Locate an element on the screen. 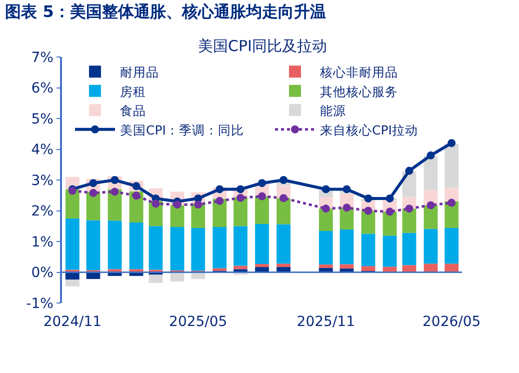  legend-label: 能源 is located at coordinates (333, 110).